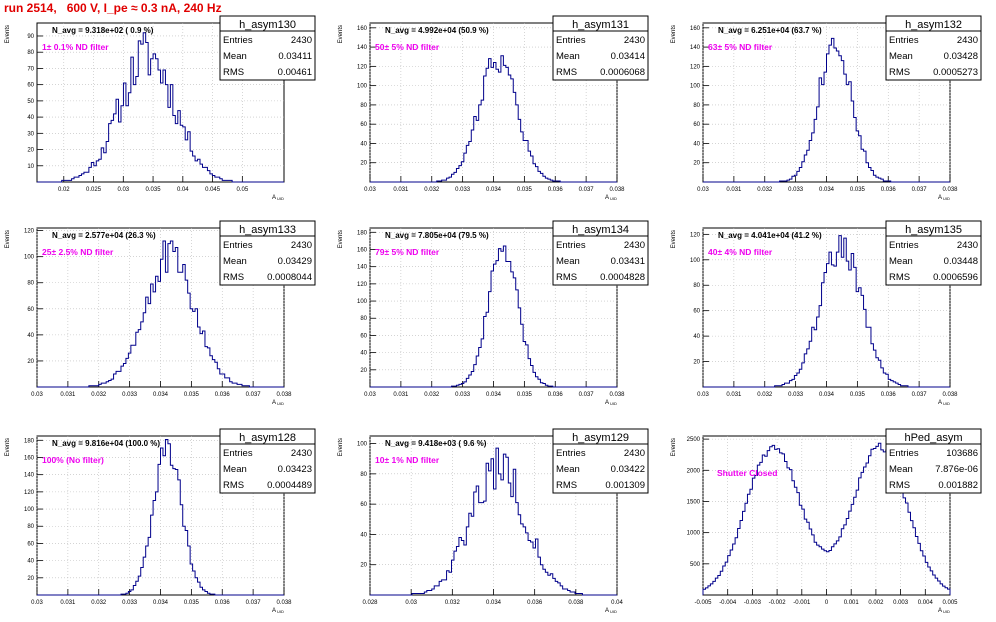 Image resolution: width=996 pixels, height=622 pixels. Describe the element at coordinates (600, 438) in the screenshot. I see `stats-box-title: h_asym129` at that location.